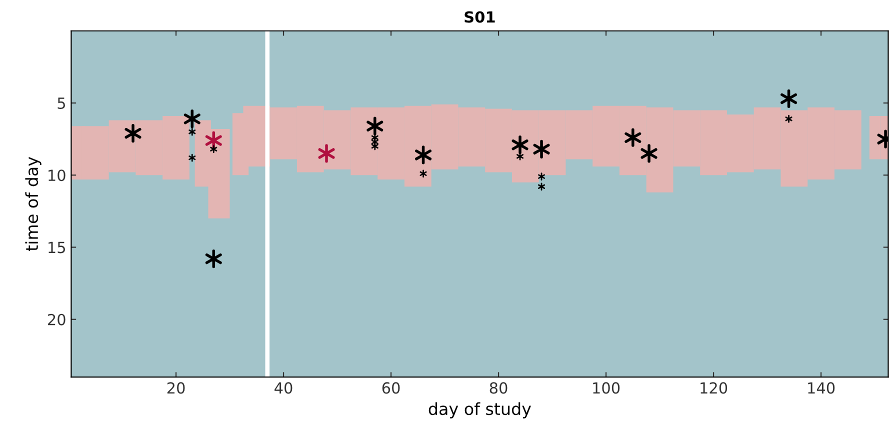 The width and height of the screenshot is (890, 441). Describe the element at coordinates (499, 388) in the screenshot. I see `x-tick-label: 80` at that location.